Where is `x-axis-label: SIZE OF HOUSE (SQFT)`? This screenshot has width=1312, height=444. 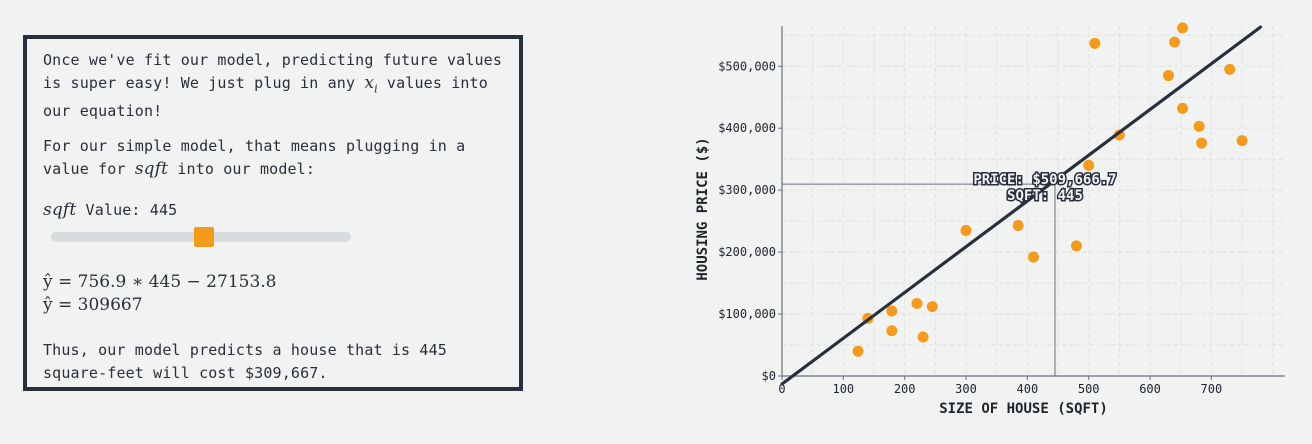 x-axis-label: SIZE OF HOUSE (SQFT) is located at coordinates (1023, 409).